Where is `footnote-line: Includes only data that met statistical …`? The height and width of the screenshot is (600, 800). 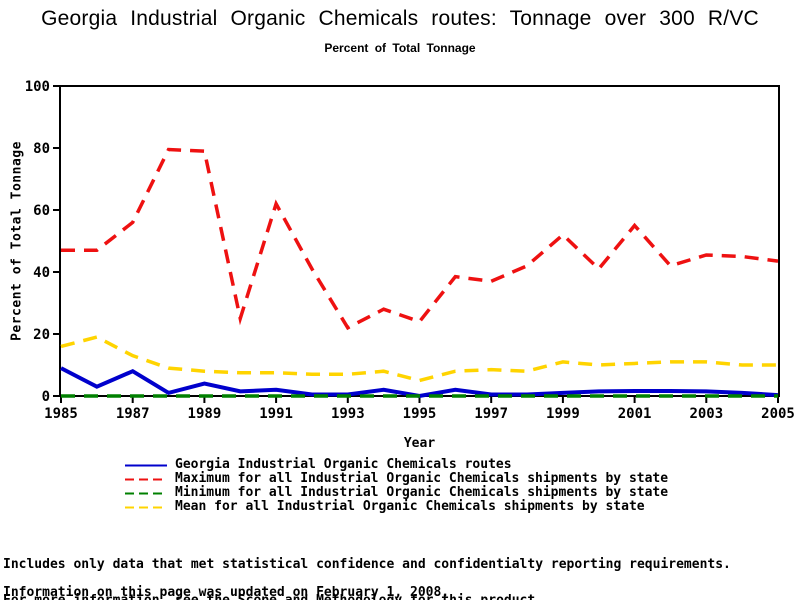 footnote-line: Includes only data that met statistical … is located at coordinates (367, 564).